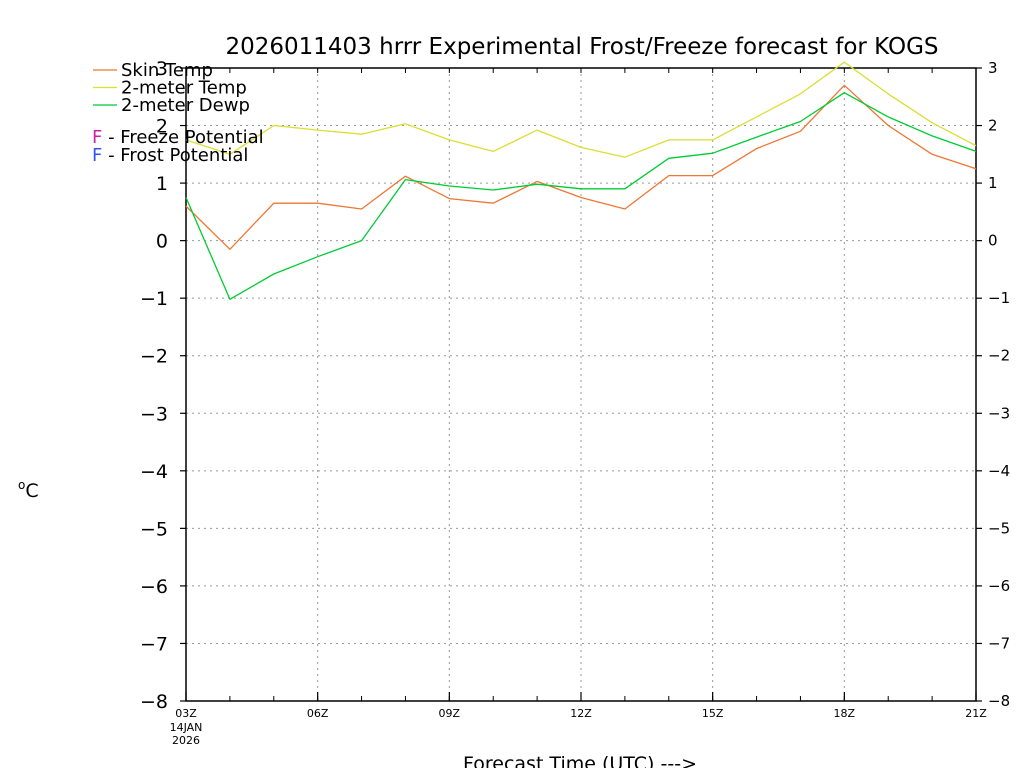 The height and width of the screenshot is (768, 1024). I want to click on x-tick-label: 21Z, so click(976, 713).